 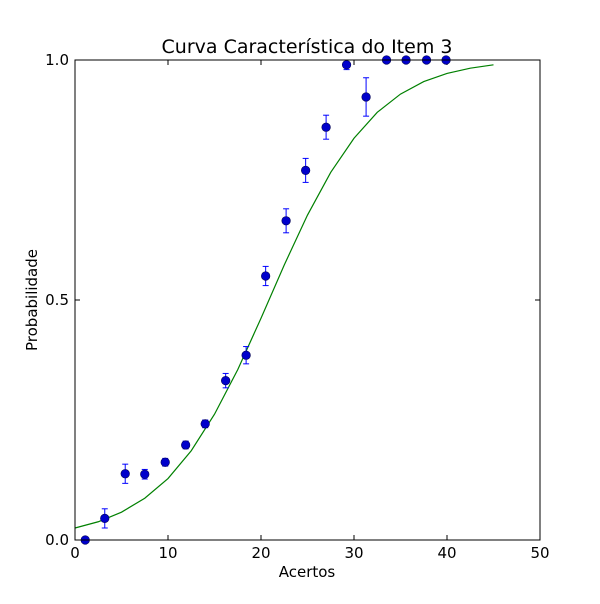 I want to click on y-axis-label: Probabilidade, so click(x=32, y=300).